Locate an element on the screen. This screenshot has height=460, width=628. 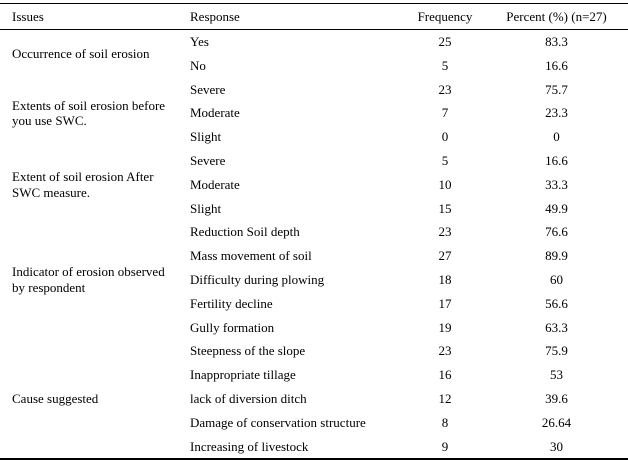
table-row: Fertility decline 17 56.6 is located at coordinates (314, 304).